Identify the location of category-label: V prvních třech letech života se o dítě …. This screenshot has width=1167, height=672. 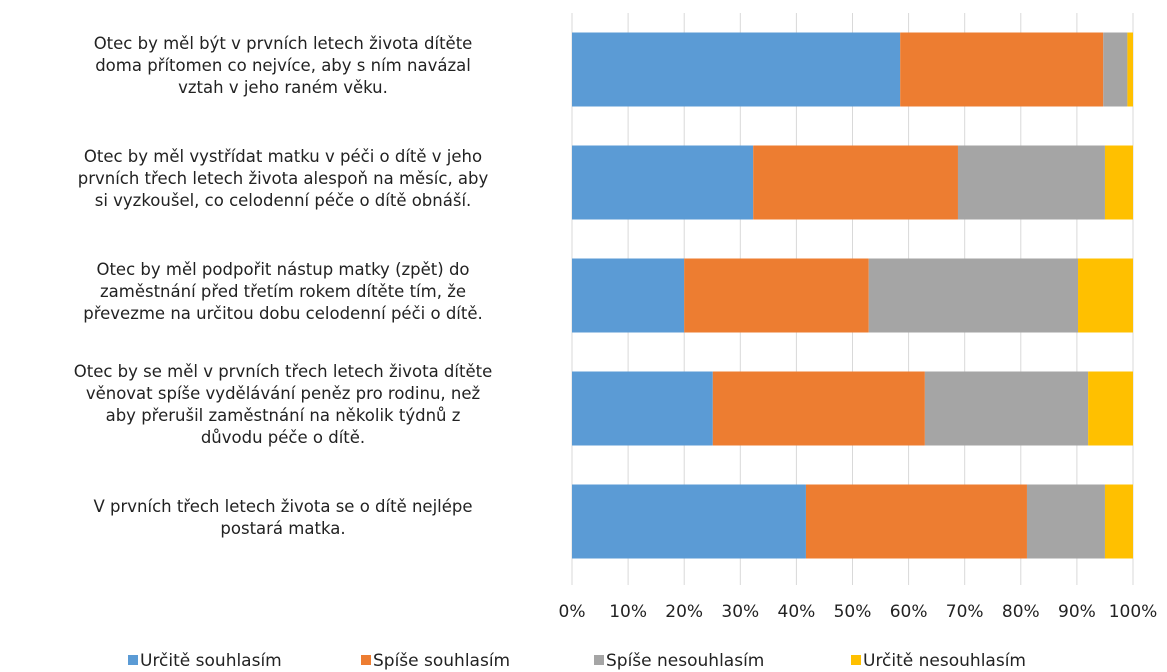
(283, 517).